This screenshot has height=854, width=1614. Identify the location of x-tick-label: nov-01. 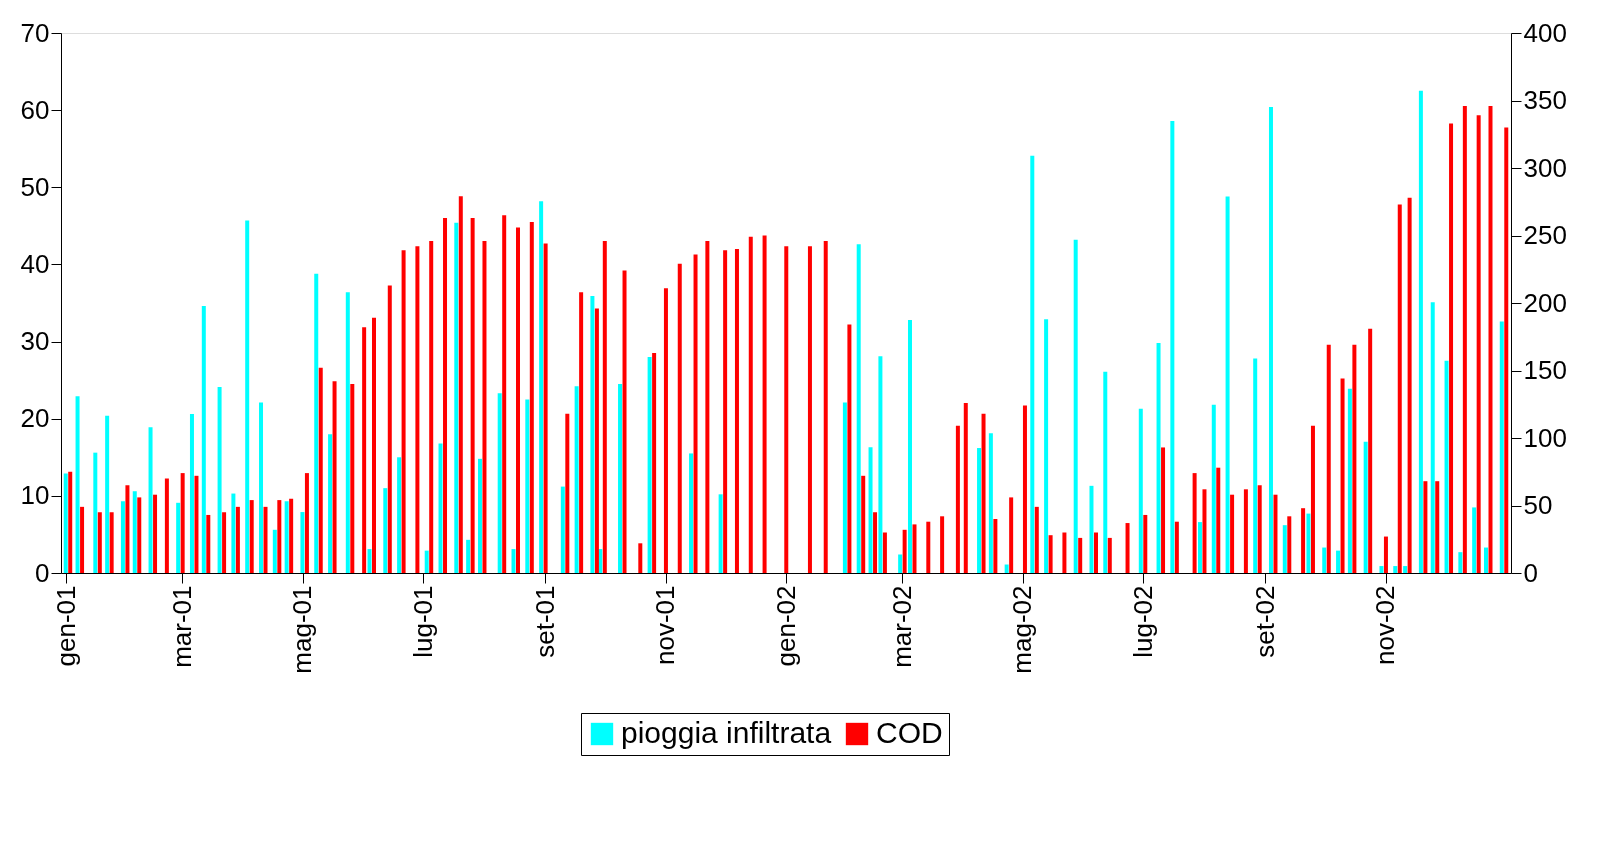
(665, 625).